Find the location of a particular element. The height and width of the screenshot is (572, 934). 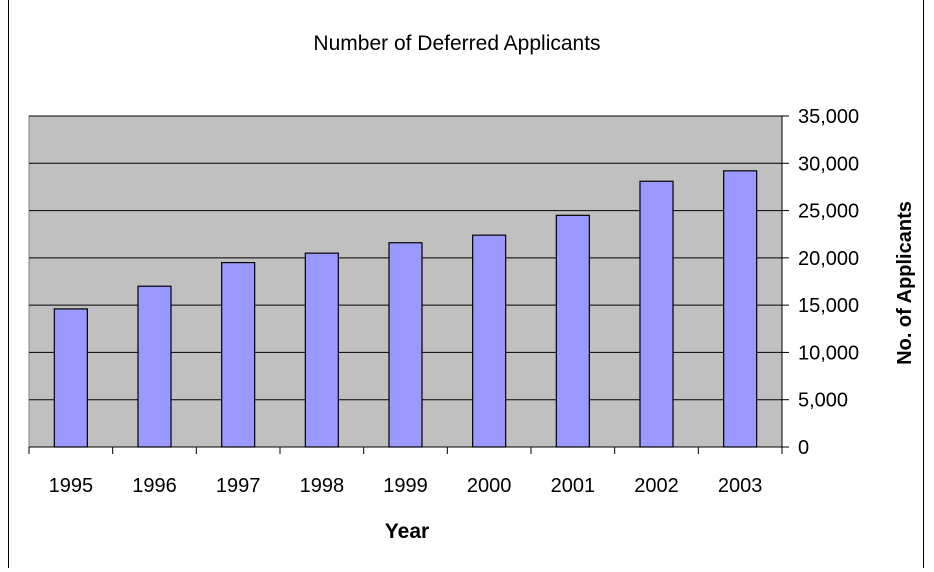

y-tick-label: 30,000 is located at coordinates (828, 164).